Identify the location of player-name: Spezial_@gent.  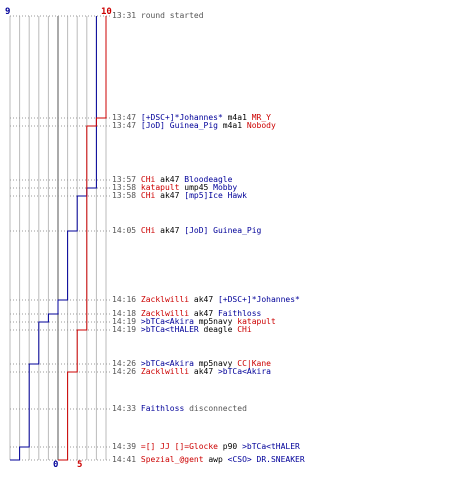
(172, 459).